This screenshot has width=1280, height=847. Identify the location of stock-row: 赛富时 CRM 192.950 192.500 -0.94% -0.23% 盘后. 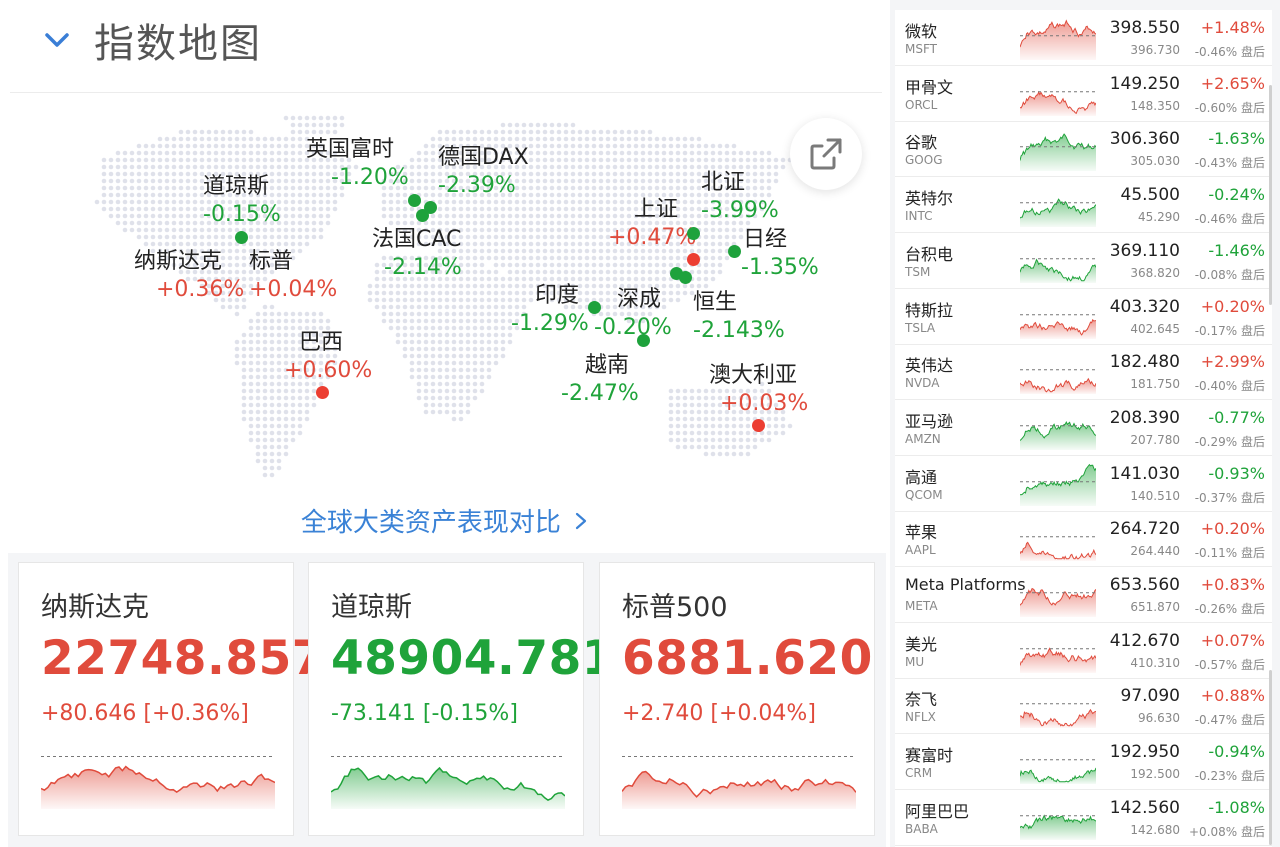
(1083, 762).